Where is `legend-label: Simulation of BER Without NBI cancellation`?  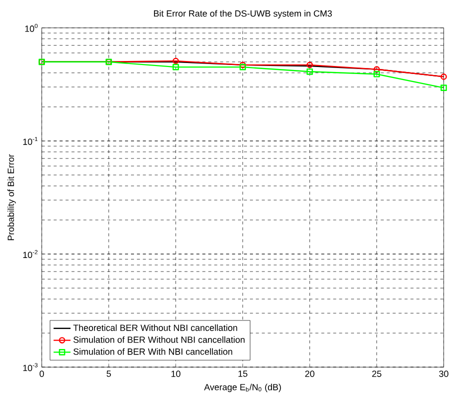 legend-label: Simulation of BER Without NBI cancellation is located at coordinates (159, 339).